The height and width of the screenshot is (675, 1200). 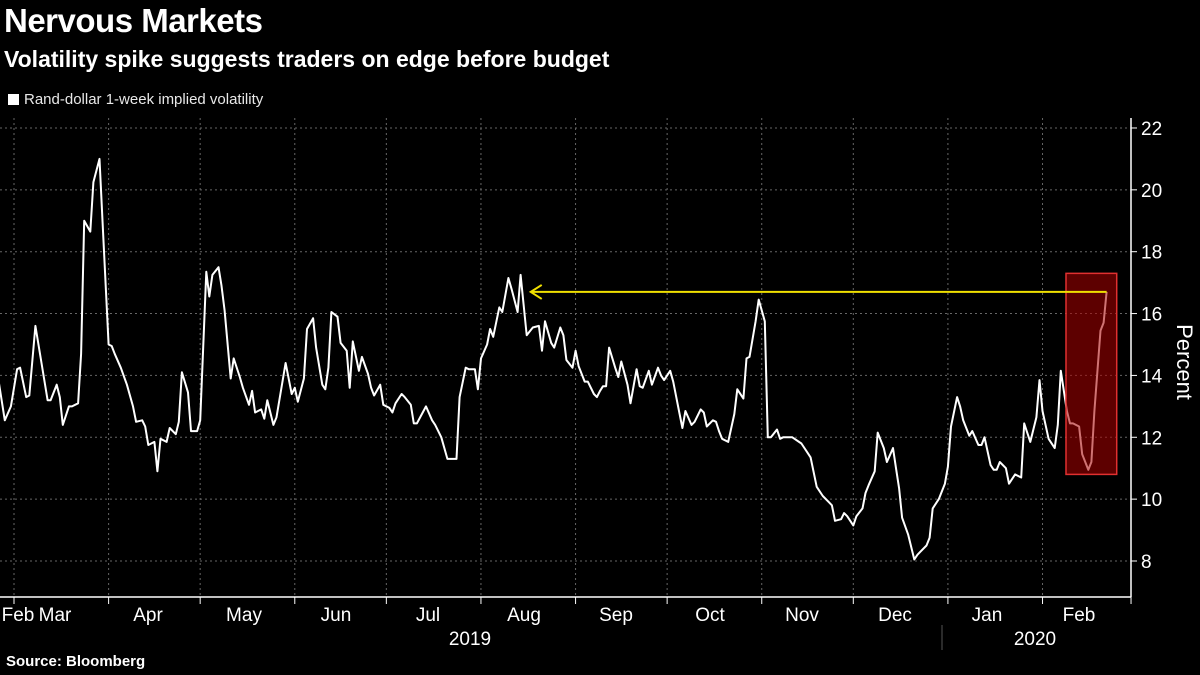 What do you see at coordinates (1151, 253) in the screenshot?
I see `y-tick-label: 18` at bounding box center [1151, 253].